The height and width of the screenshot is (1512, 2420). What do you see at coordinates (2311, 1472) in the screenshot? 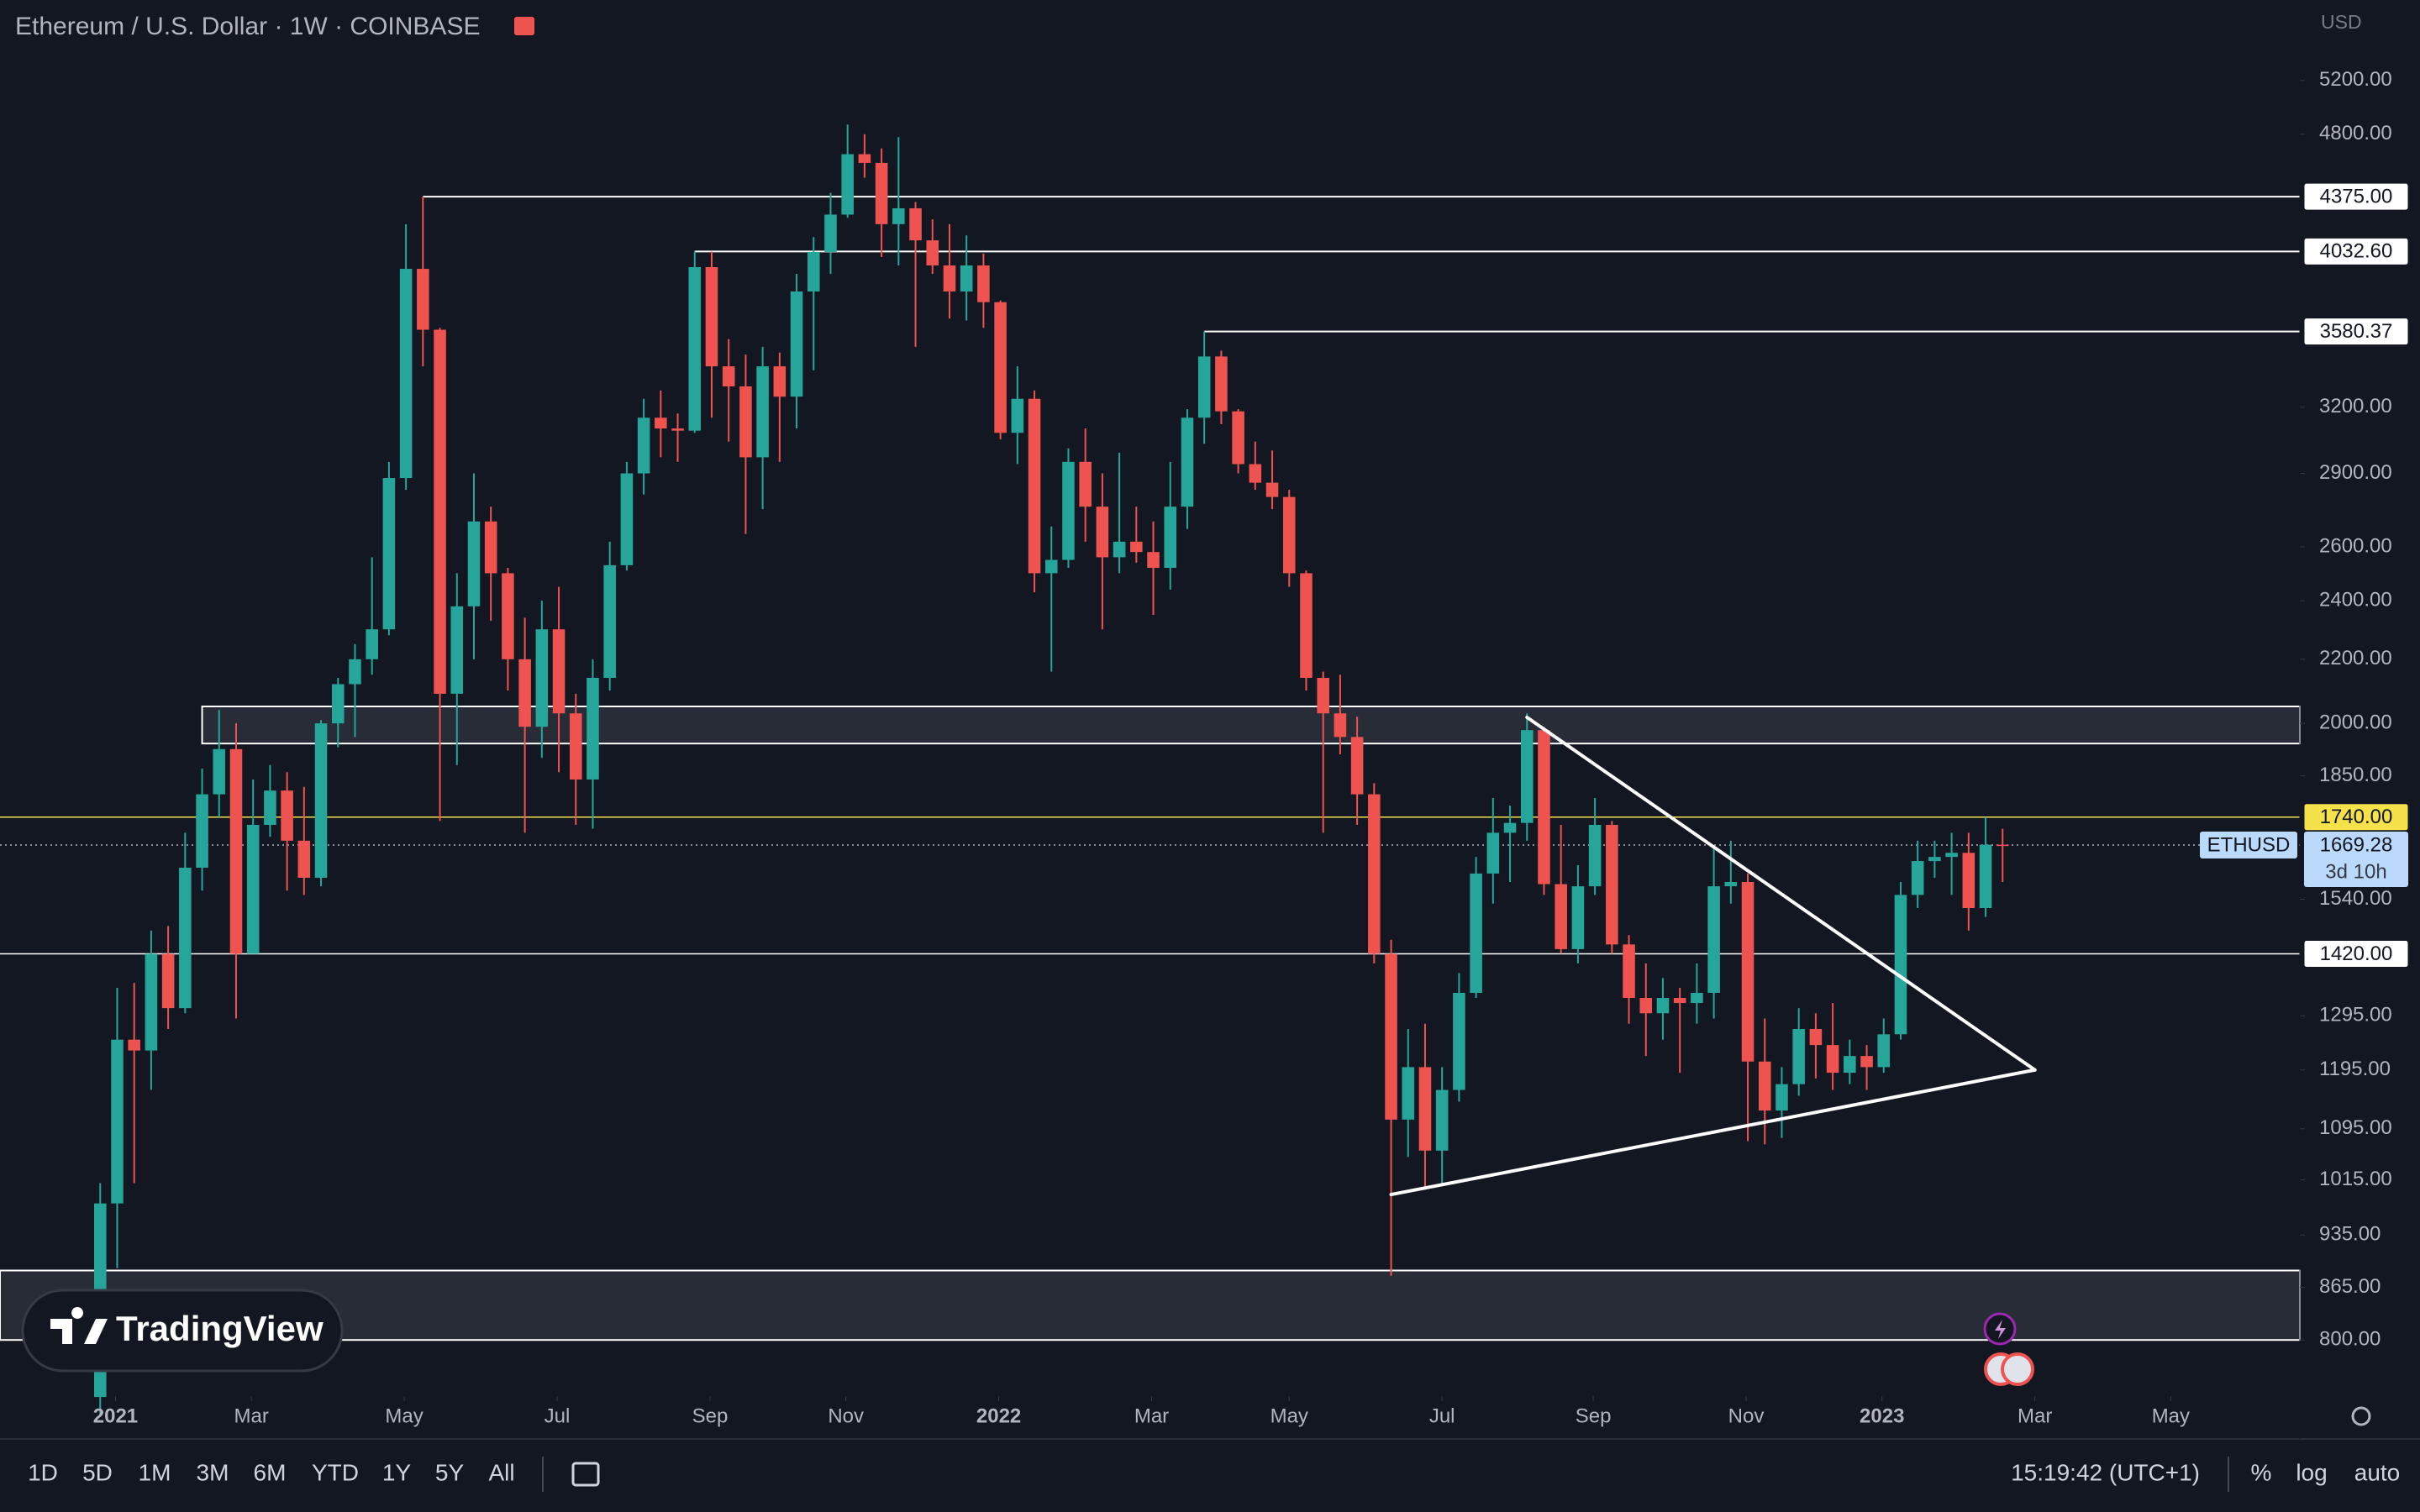
I see `scale-option: log` at bounding box center [2311, 1472].